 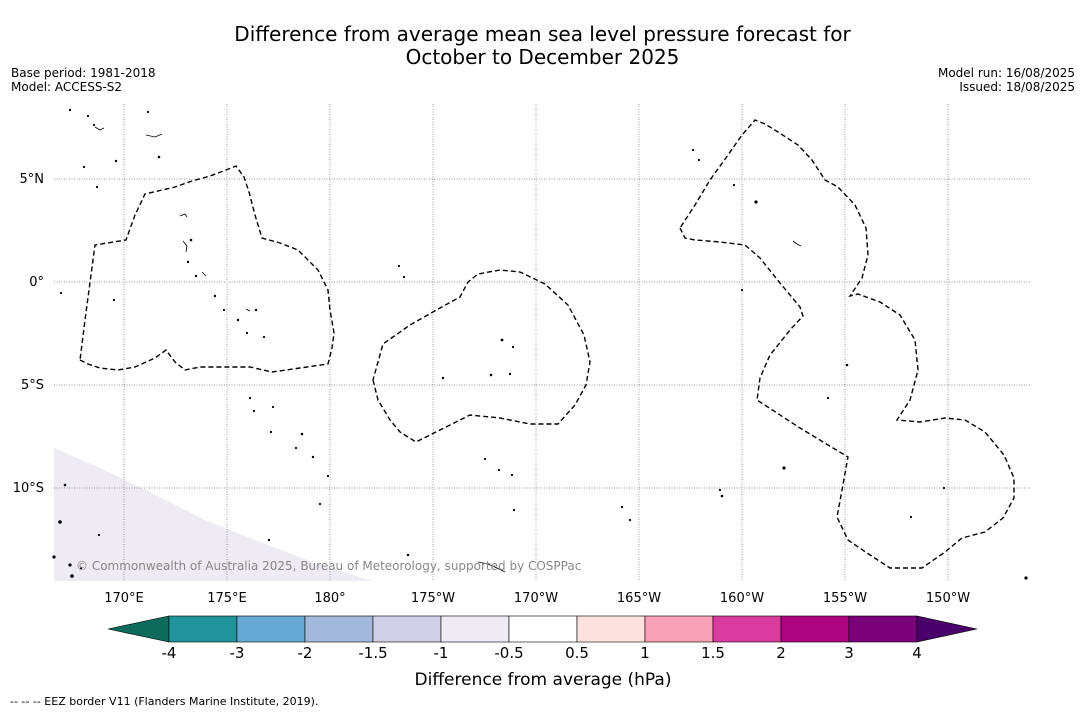 What do you see at coordinates (28, 488) in the screenshot?
I see `lat-label-10s: 10°S` at bounding box center [28, 488].